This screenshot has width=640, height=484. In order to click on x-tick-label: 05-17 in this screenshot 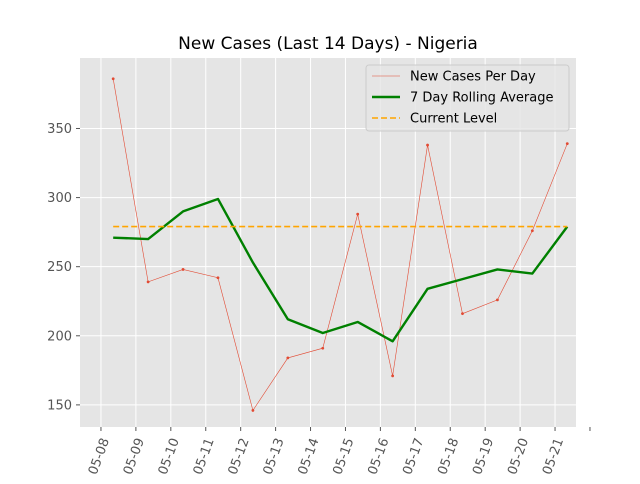, I will do `click(413, 456)`.